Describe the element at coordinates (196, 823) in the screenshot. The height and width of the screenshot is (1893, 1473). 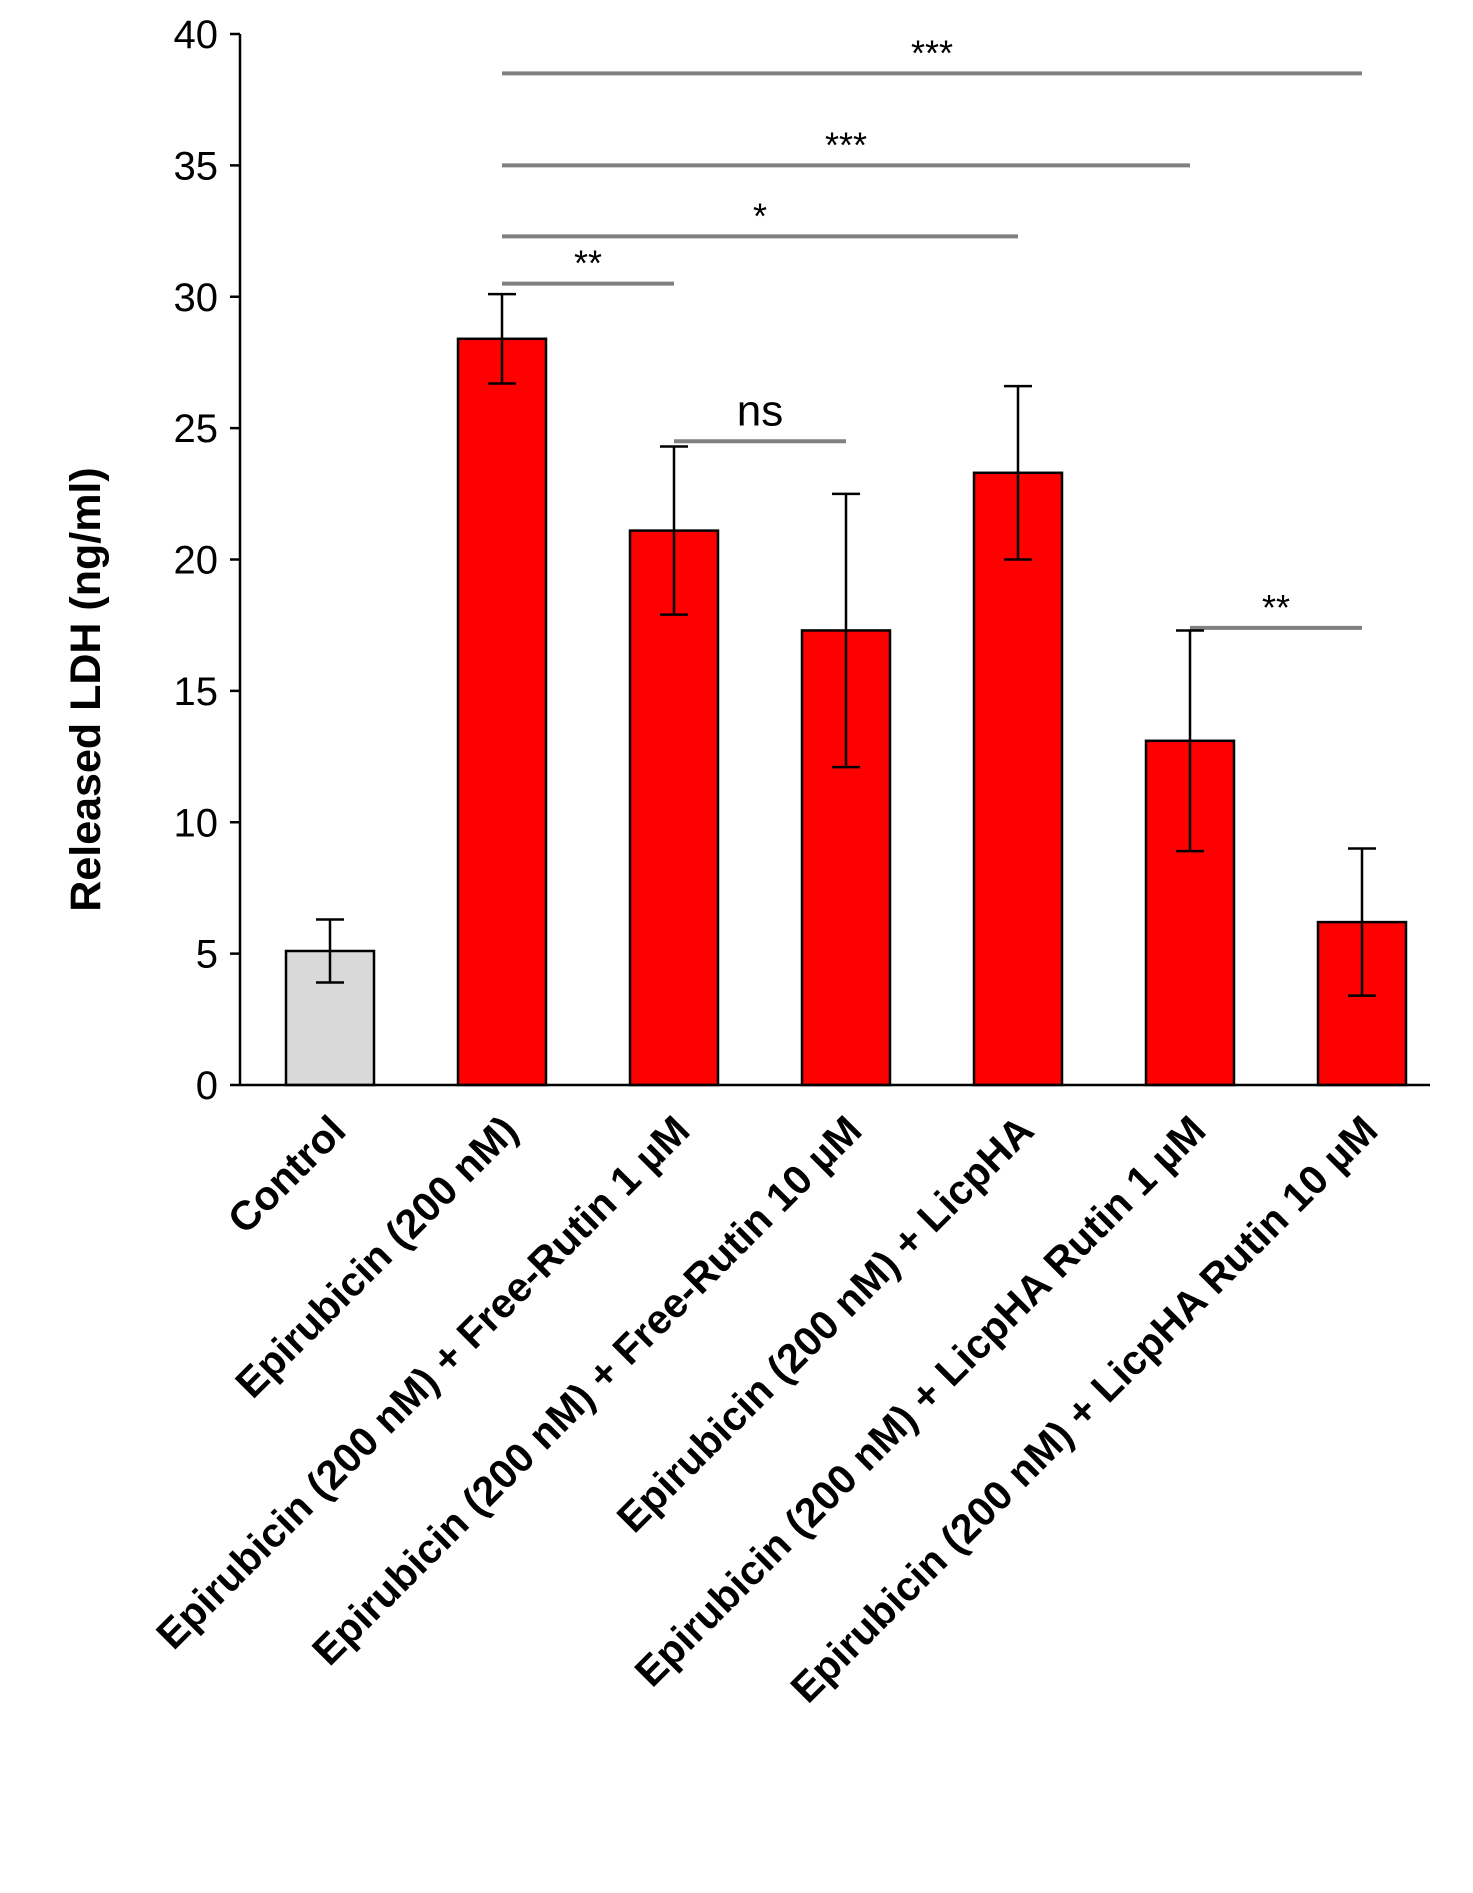
I see `y-tick-label: 10` at that location.